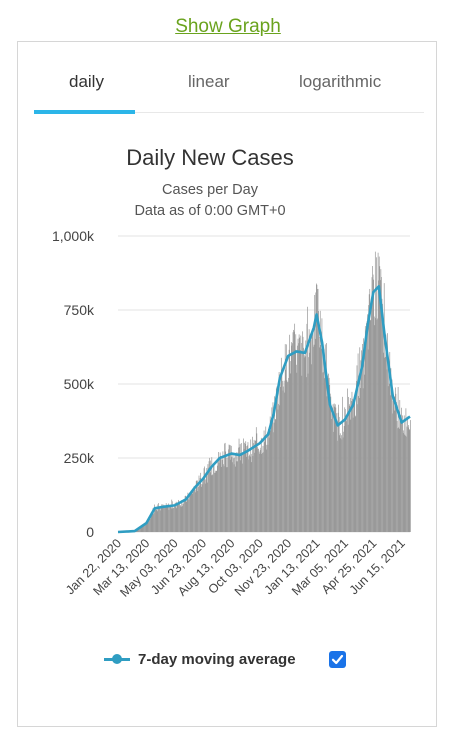 Image resolution: width=456 pixels, height=750 pixels. Describe the element at coordinates (337, 659) in the screenshot. I see `moving-average-checkbox` at that location.